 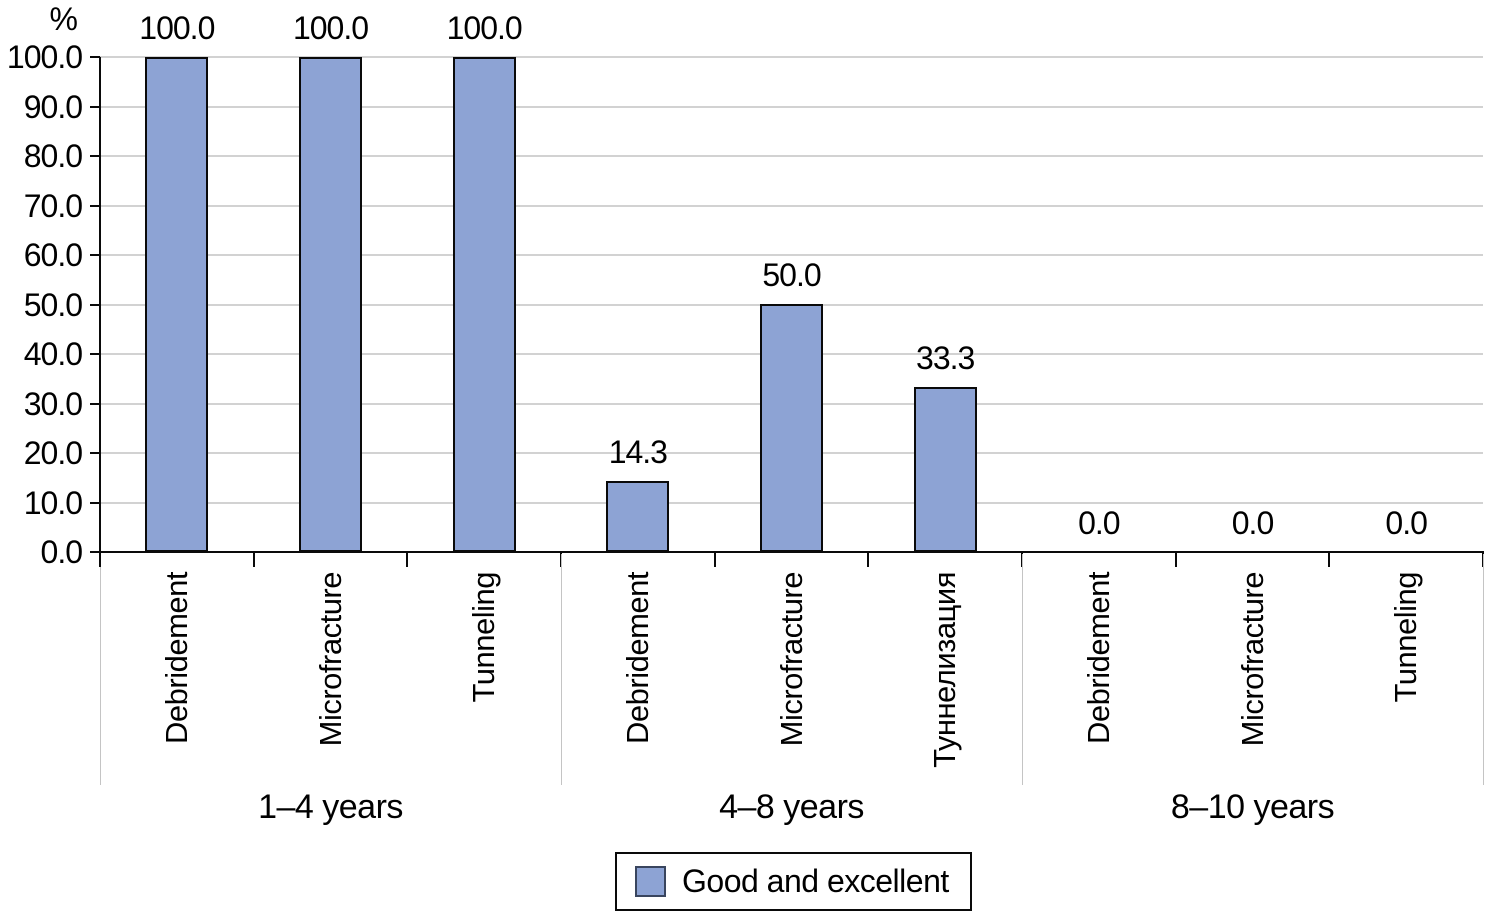 What do you see at coordinates (53, 354) in the screenshot?
I see `y-axis-tick-label: 40.0` at bounding box center [53, 354].